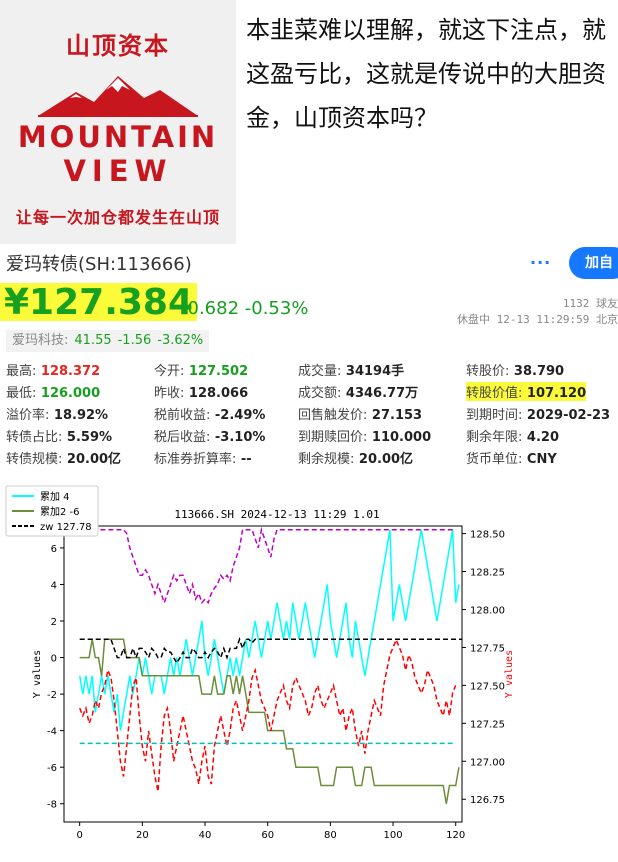 This screenshot has height=862, width=618. I want to click on x-tick-label: 20, so click(142, 835).